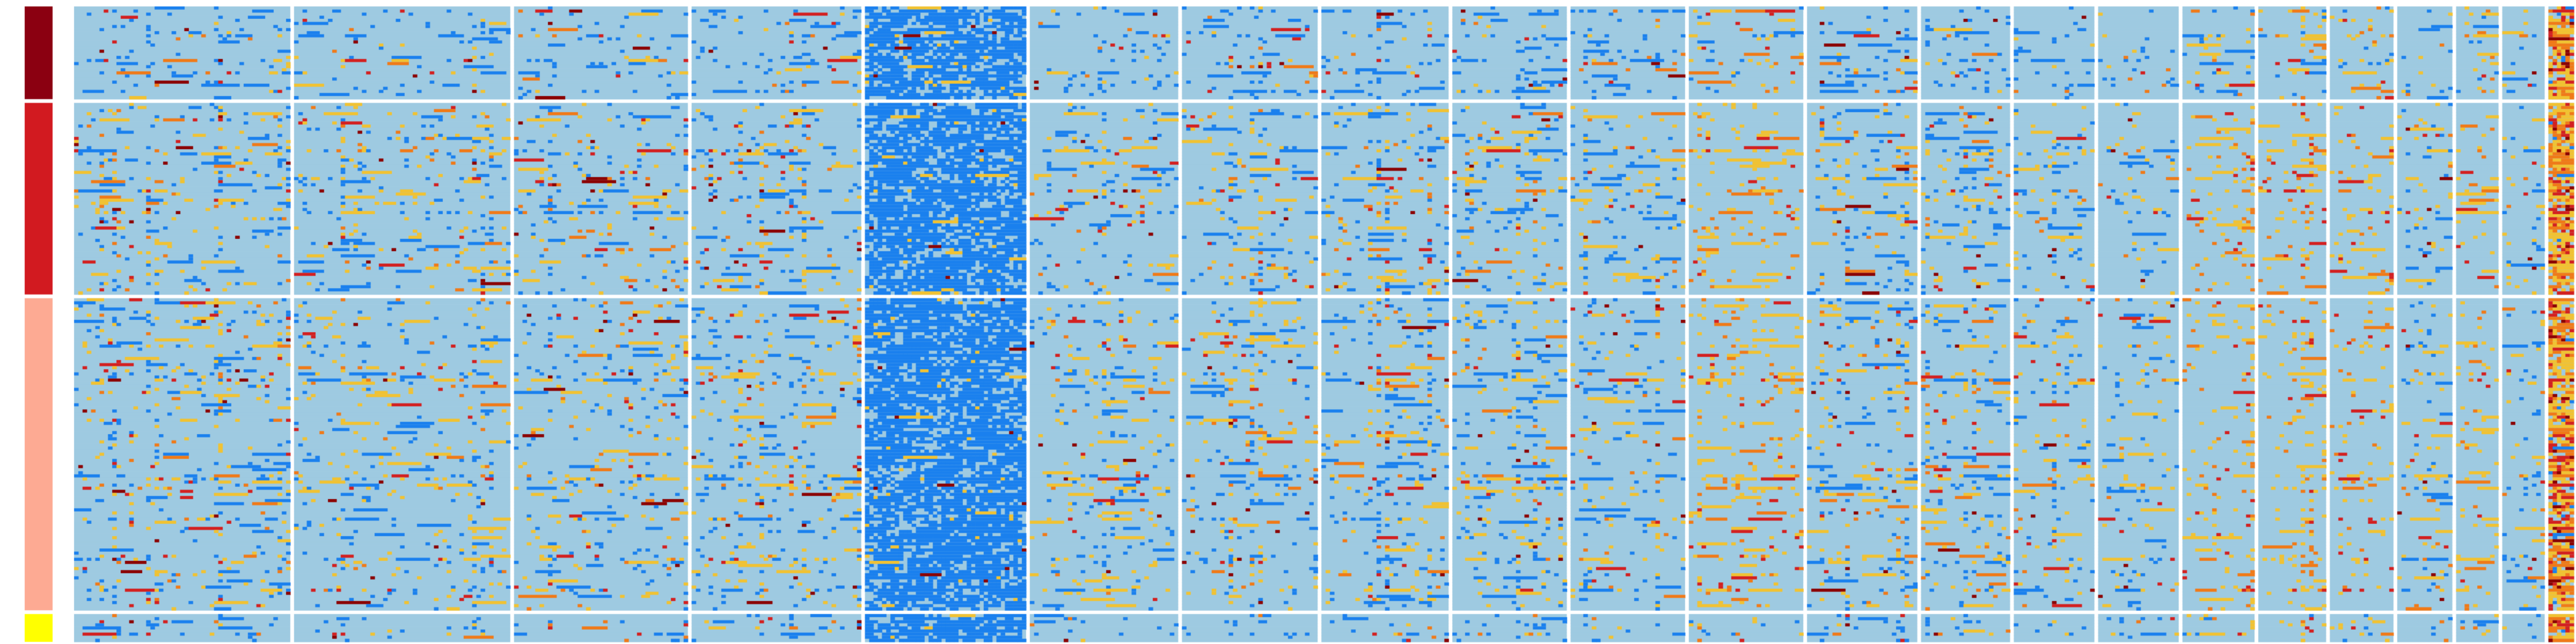 This screenshot has height=644, width=2576. What do you see at coordinates (2292, 454) in the screenshot?
I see `heatmap-block-c17-r3` at bounding box center [2292, 454].